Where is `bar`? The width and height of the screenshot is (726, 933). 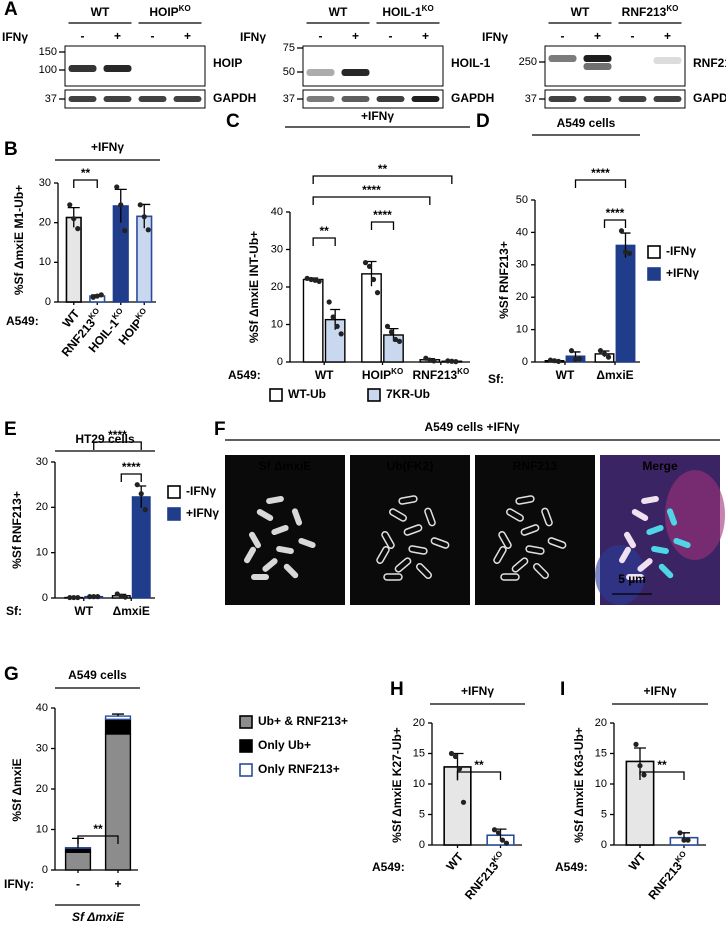 bar is located at coordinates (371, 318).